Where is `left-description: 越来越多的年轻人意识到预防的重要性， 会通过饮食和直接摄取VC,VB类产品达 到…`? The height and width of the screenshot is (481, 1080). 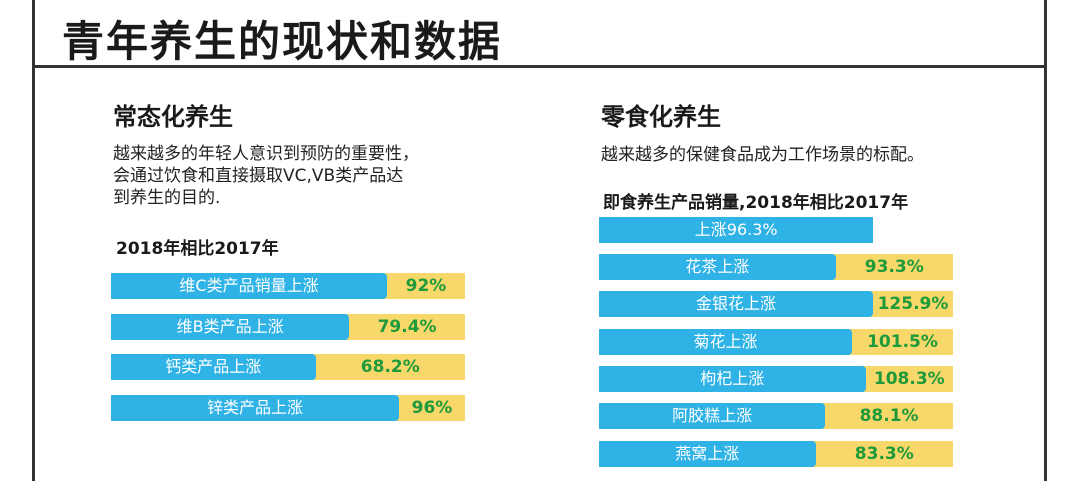
left-description: 越来越多的年轻人意识到预防的重要性， 会通过饮食和直接摄取VC,VB类产品达 到… is located at coordinates (266, 176).